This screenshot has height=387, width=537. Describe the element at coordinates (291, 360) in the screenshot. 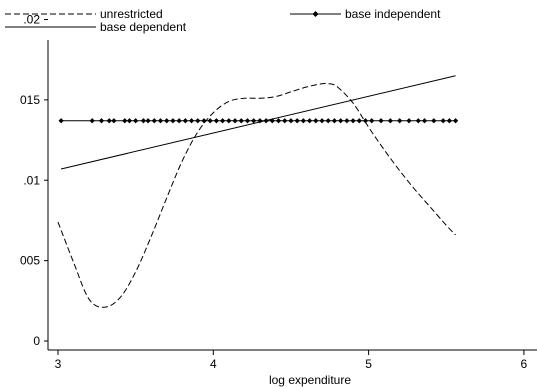

I see `x-ticks: 3 4 5 6` at that location.